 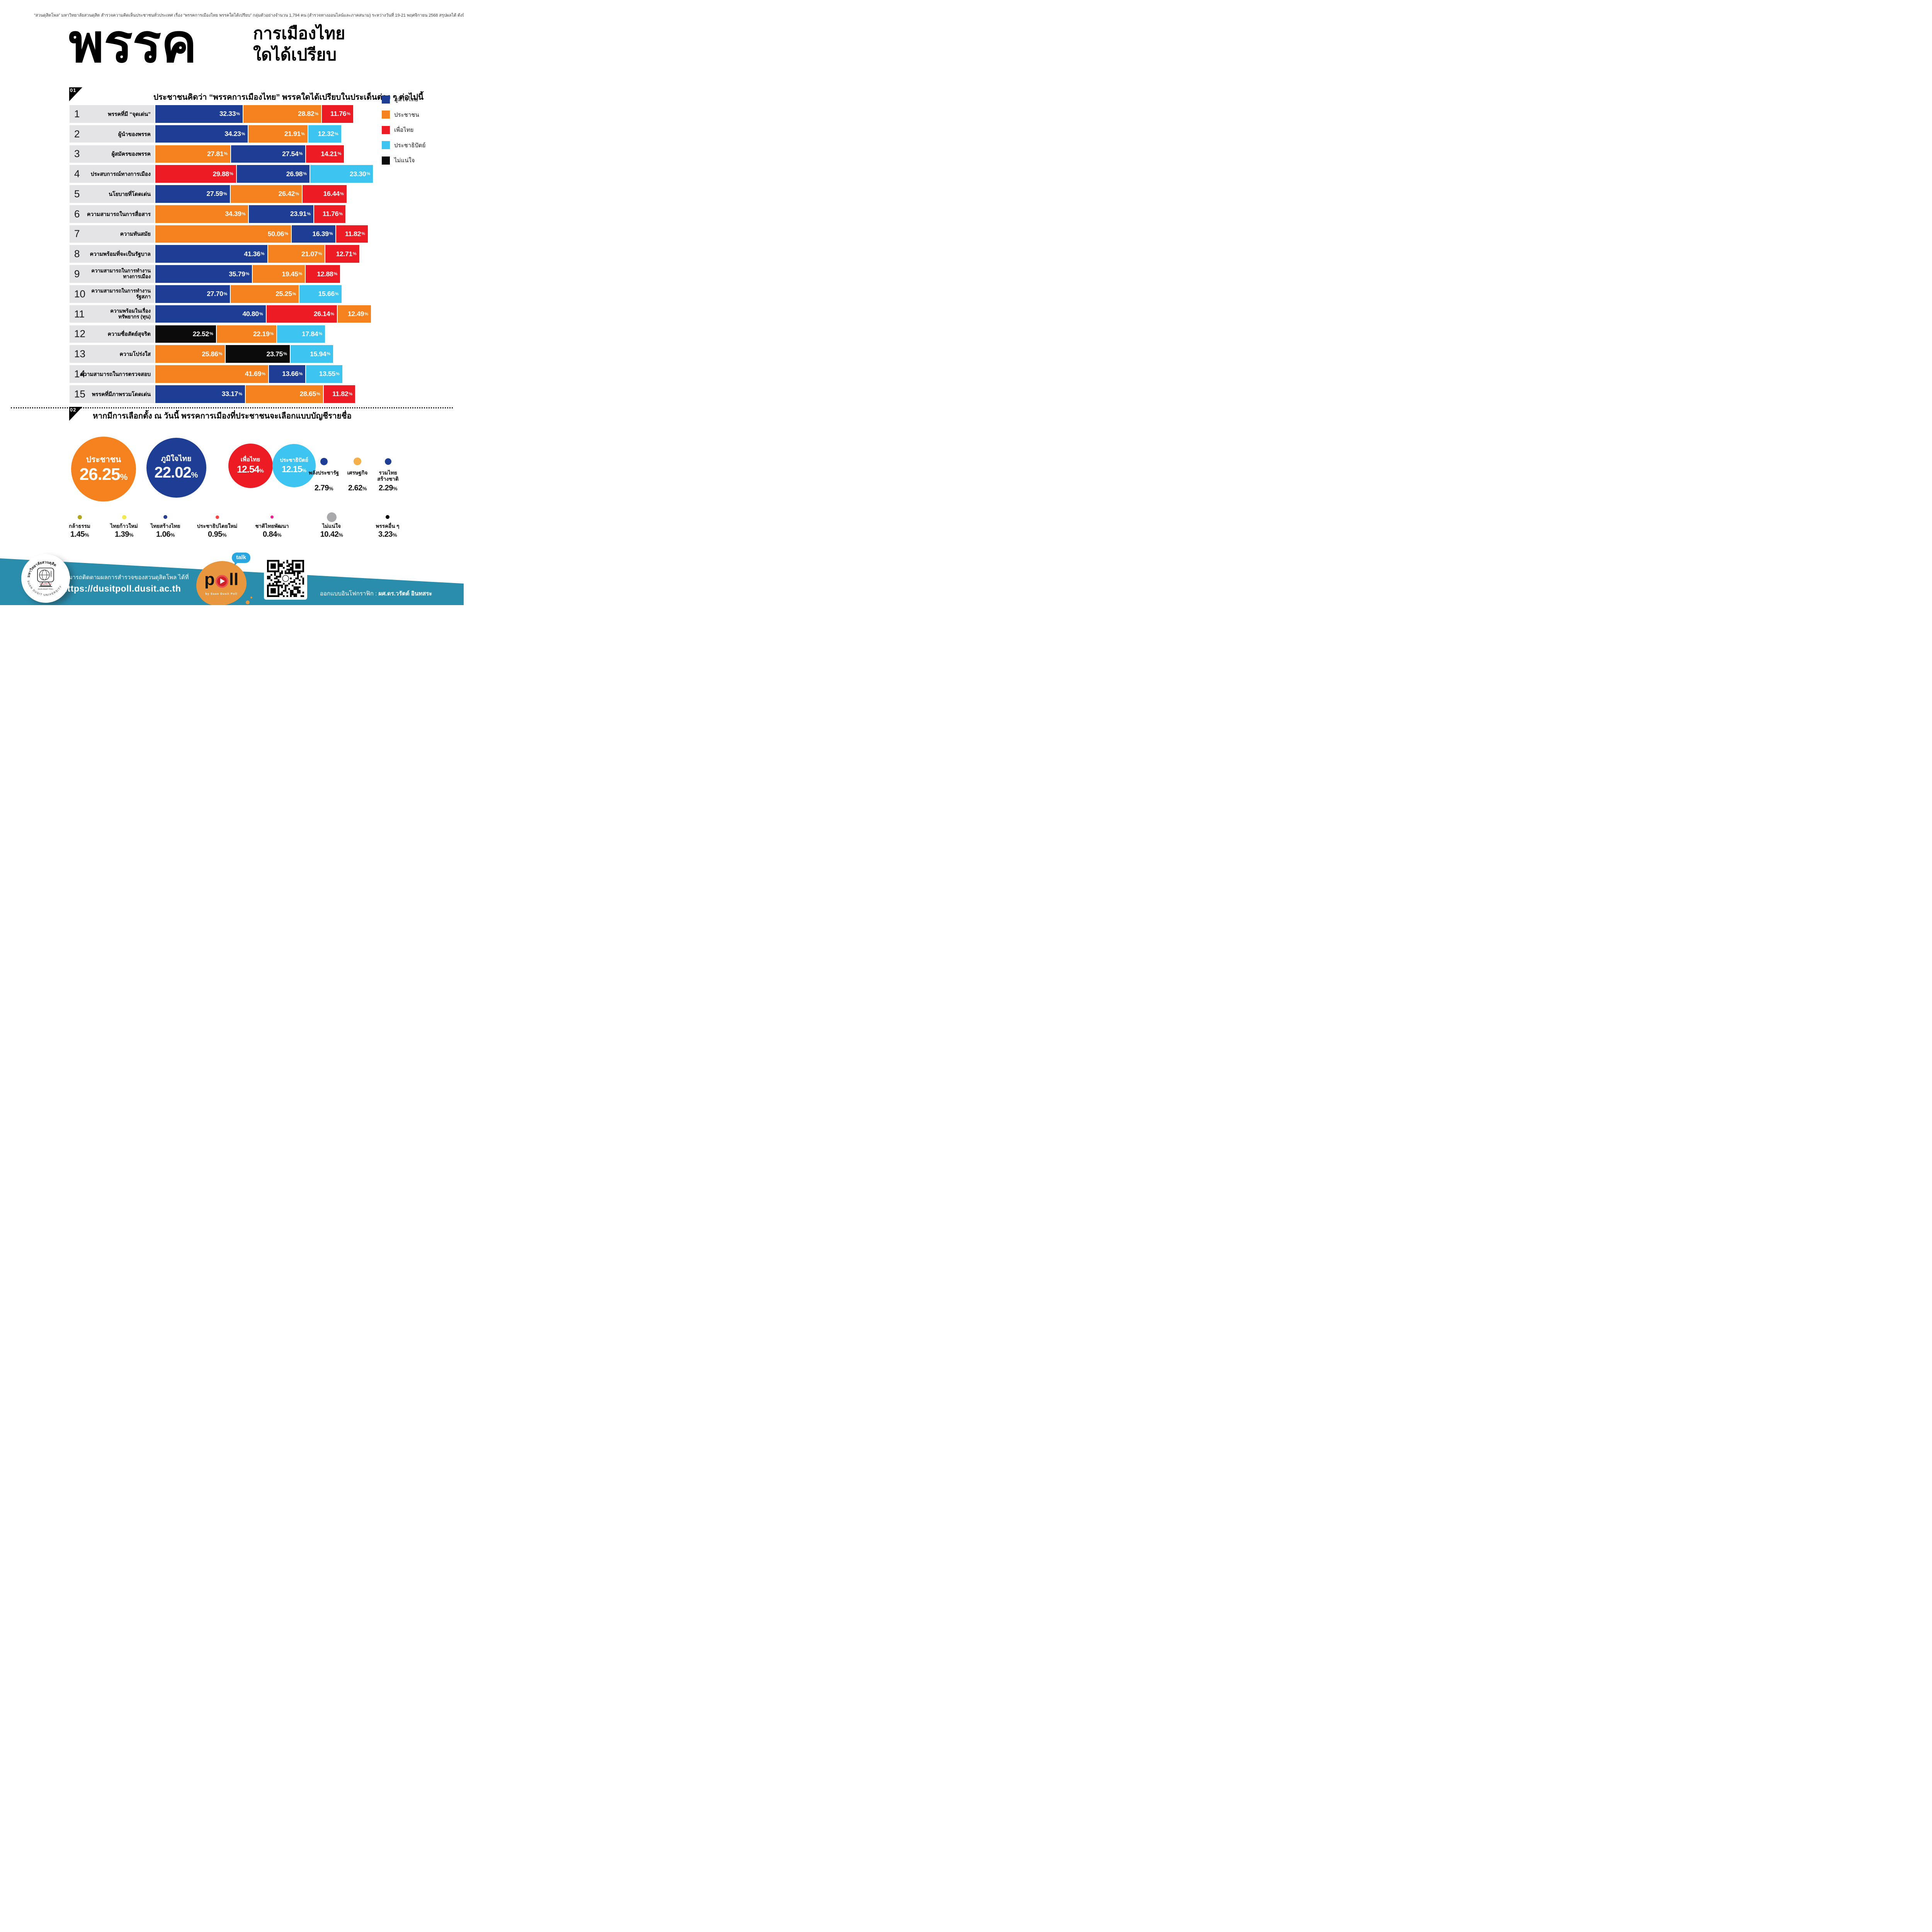 What do you see at coordinates (339, 114) in the screenshot?
I see `bar-value: 11.76` at bounding box center [339, 114].